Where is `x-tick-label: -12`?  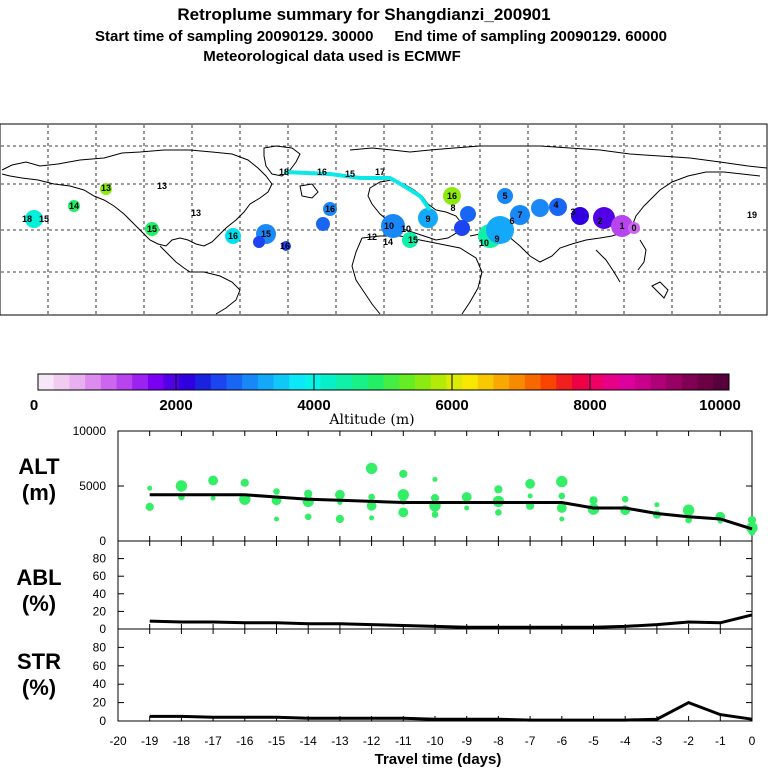 x-tick-label: -12 is located at coordinates (372, 741).